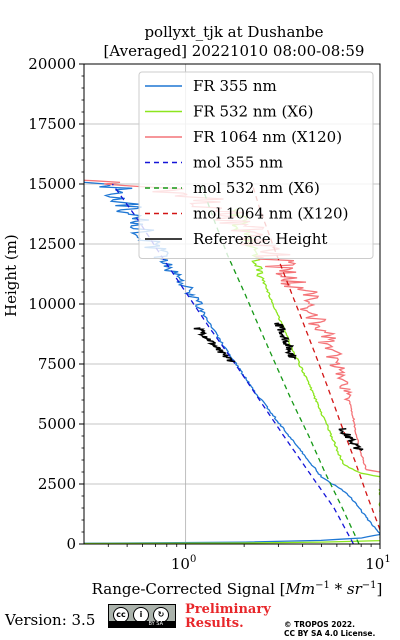  What do you see at coordinates (267, 137) in the screenshot?
I see `legend-label-fr-1064-nm-x120: FR 1064 nm (X120)` at bounding box center [267, 137].